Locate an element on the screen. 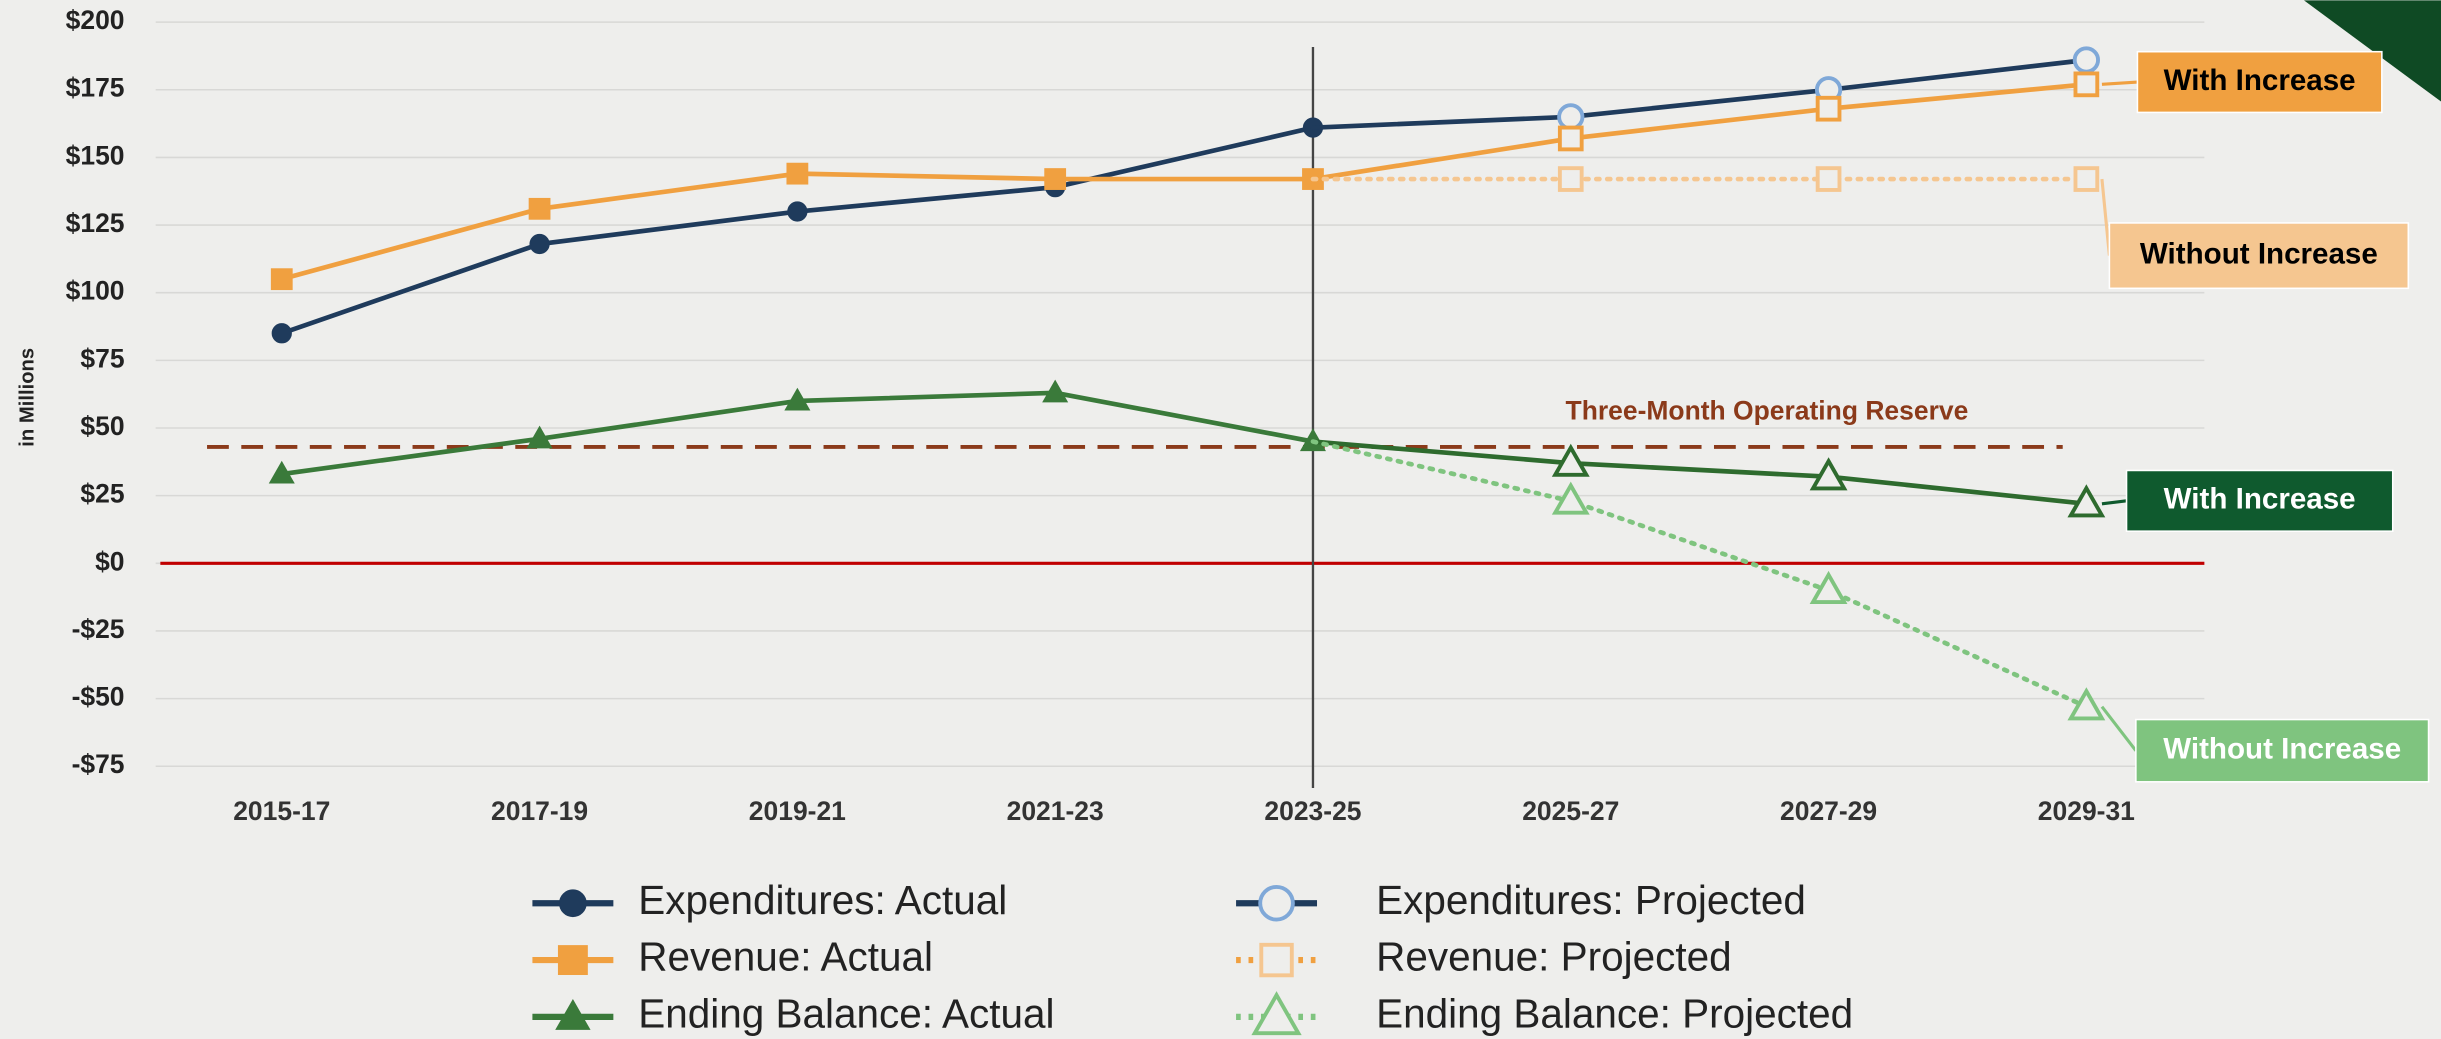 The width and height of the screenshot is (2441, 1039). legend-label: Expenditures: Projected is located at coordinates (1591, 900).